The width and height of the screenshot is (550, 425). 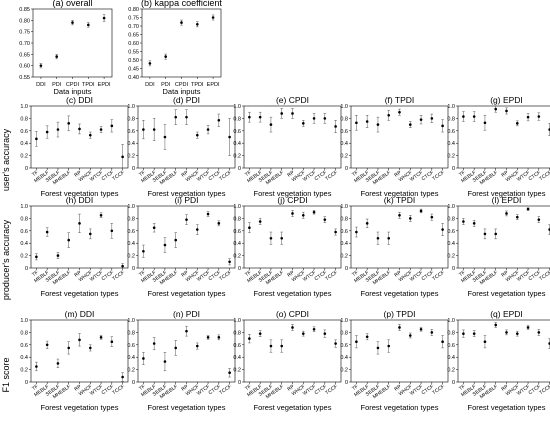 What do you see at coordinates (24, 67) in the screenshot?
I see `y-tick-label: 0.60` at bounding box center [24, 67].